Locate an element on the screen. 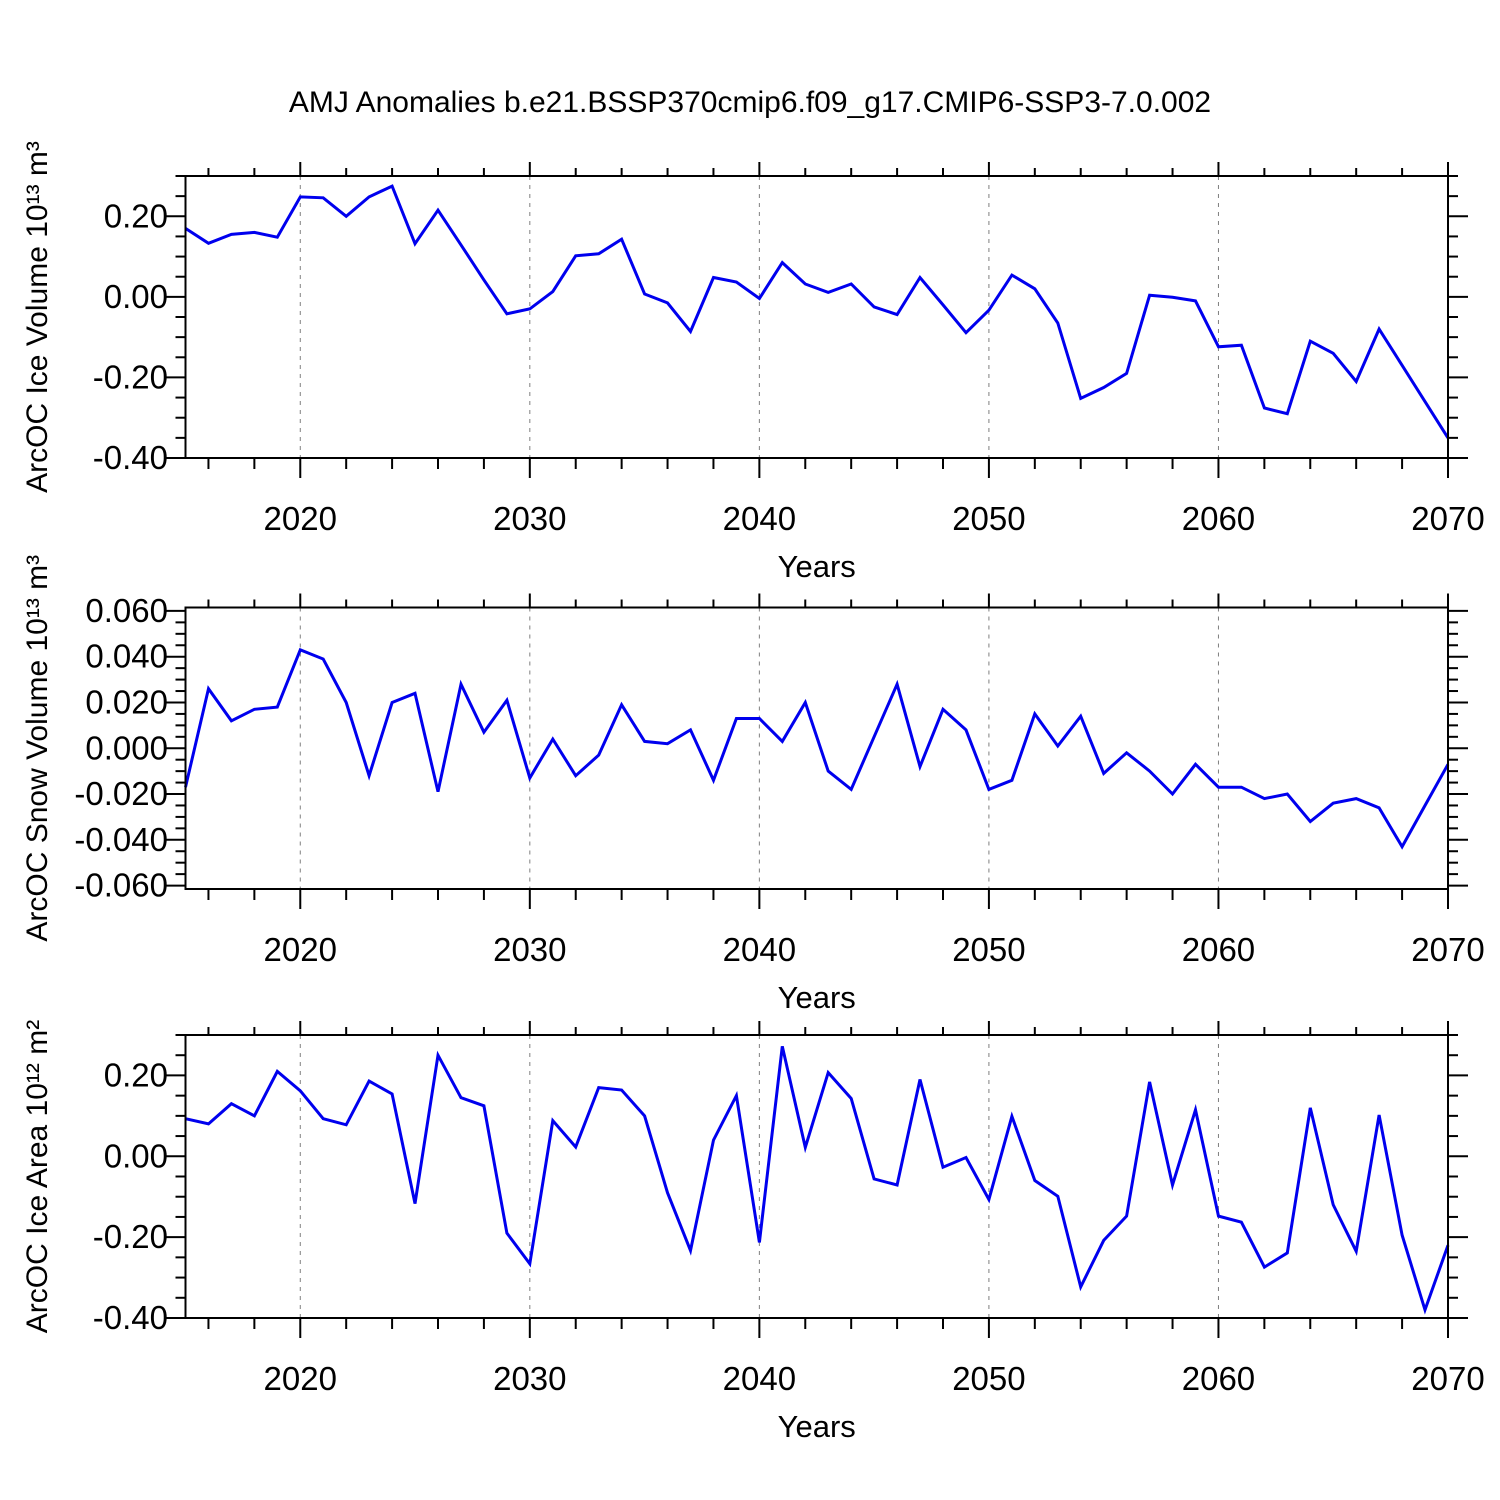 The width and height of the screenshot is (1500, 1500). y-tick-label: -0.020 is located at coordinates (121, 793).